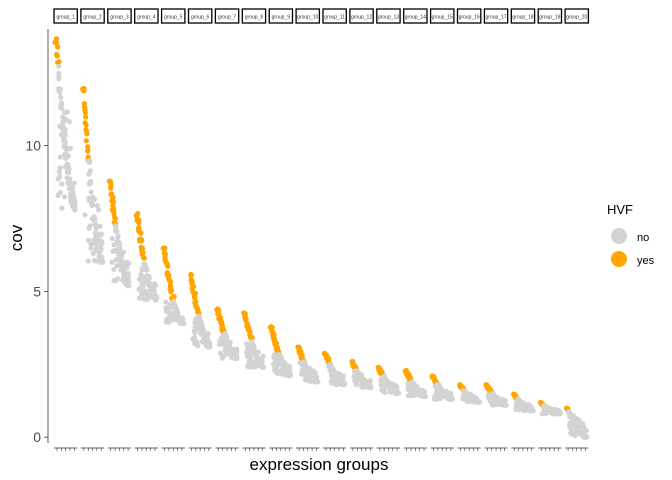 The width and height of the screenshot is (672, 480). Describe the element at coordinates (576, 18) in the screenshot. I see `facet-strip-label: group_20` at that location.